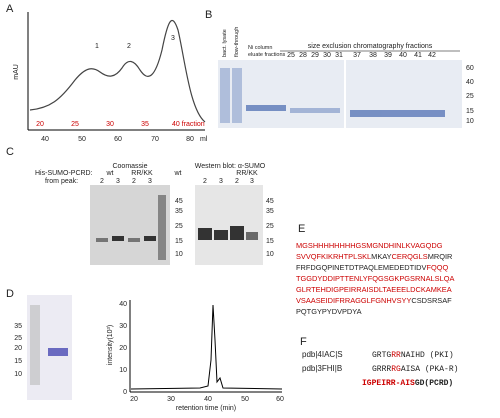  I want to click on label: Western blot: α-SUMO, so click(230, 166).